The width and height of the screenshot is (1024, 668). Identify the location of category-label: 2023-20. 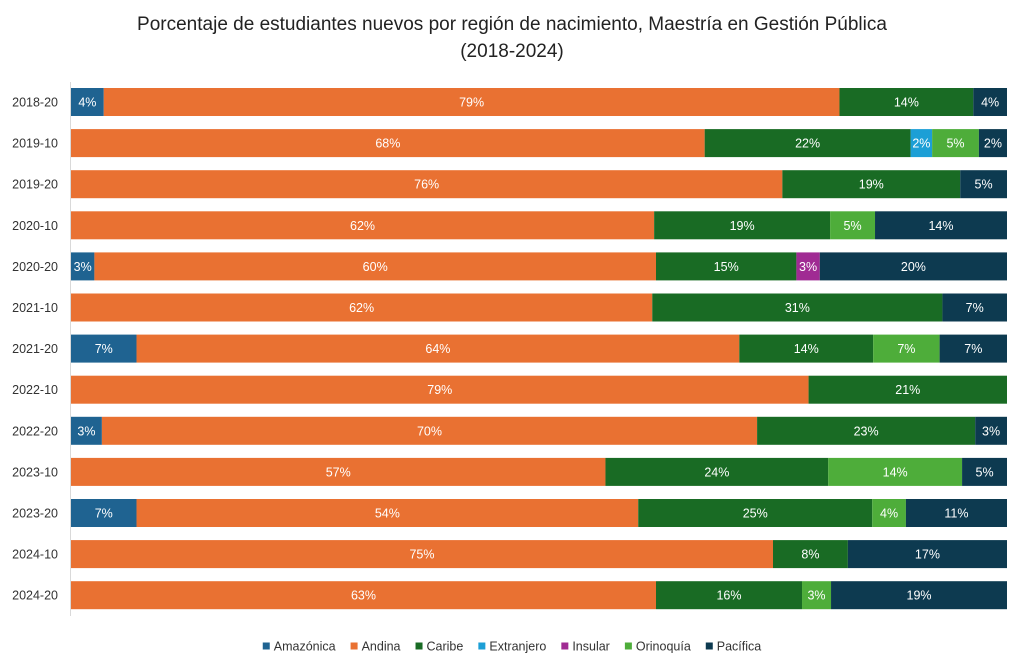
(35, 514).